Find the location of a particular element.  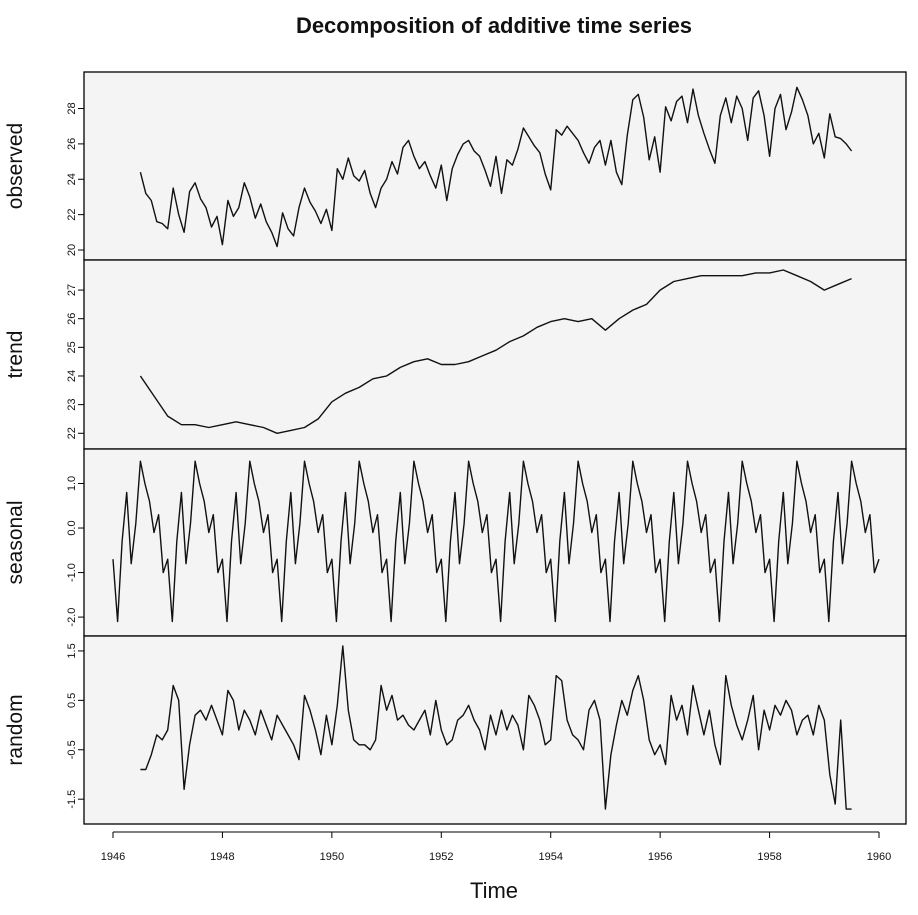

y-axis-label-random: random is located at coordinates (15, 729).